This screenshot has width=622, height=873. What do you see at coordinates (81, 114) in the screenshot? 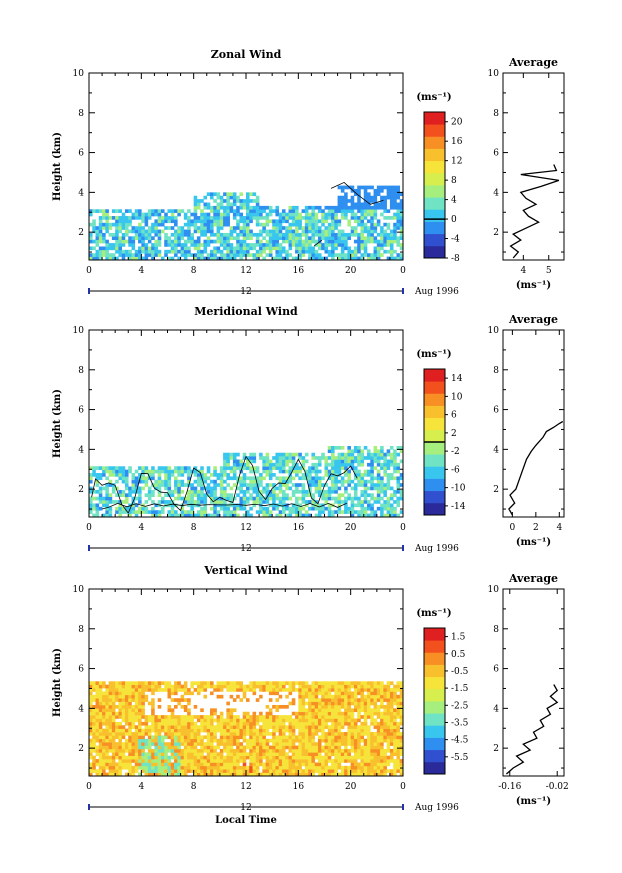
I see `y-tick-label: 8` at bounding box center [81, 114].